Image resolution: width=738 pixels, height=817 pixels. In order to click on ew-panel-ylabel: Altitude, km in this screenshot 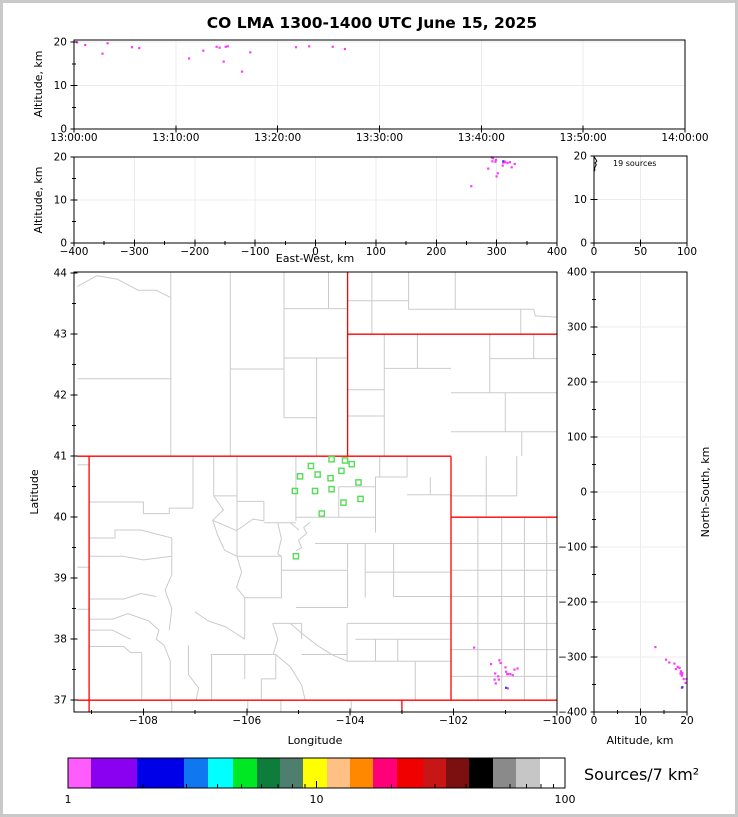, I will do `click(38, 199)`.